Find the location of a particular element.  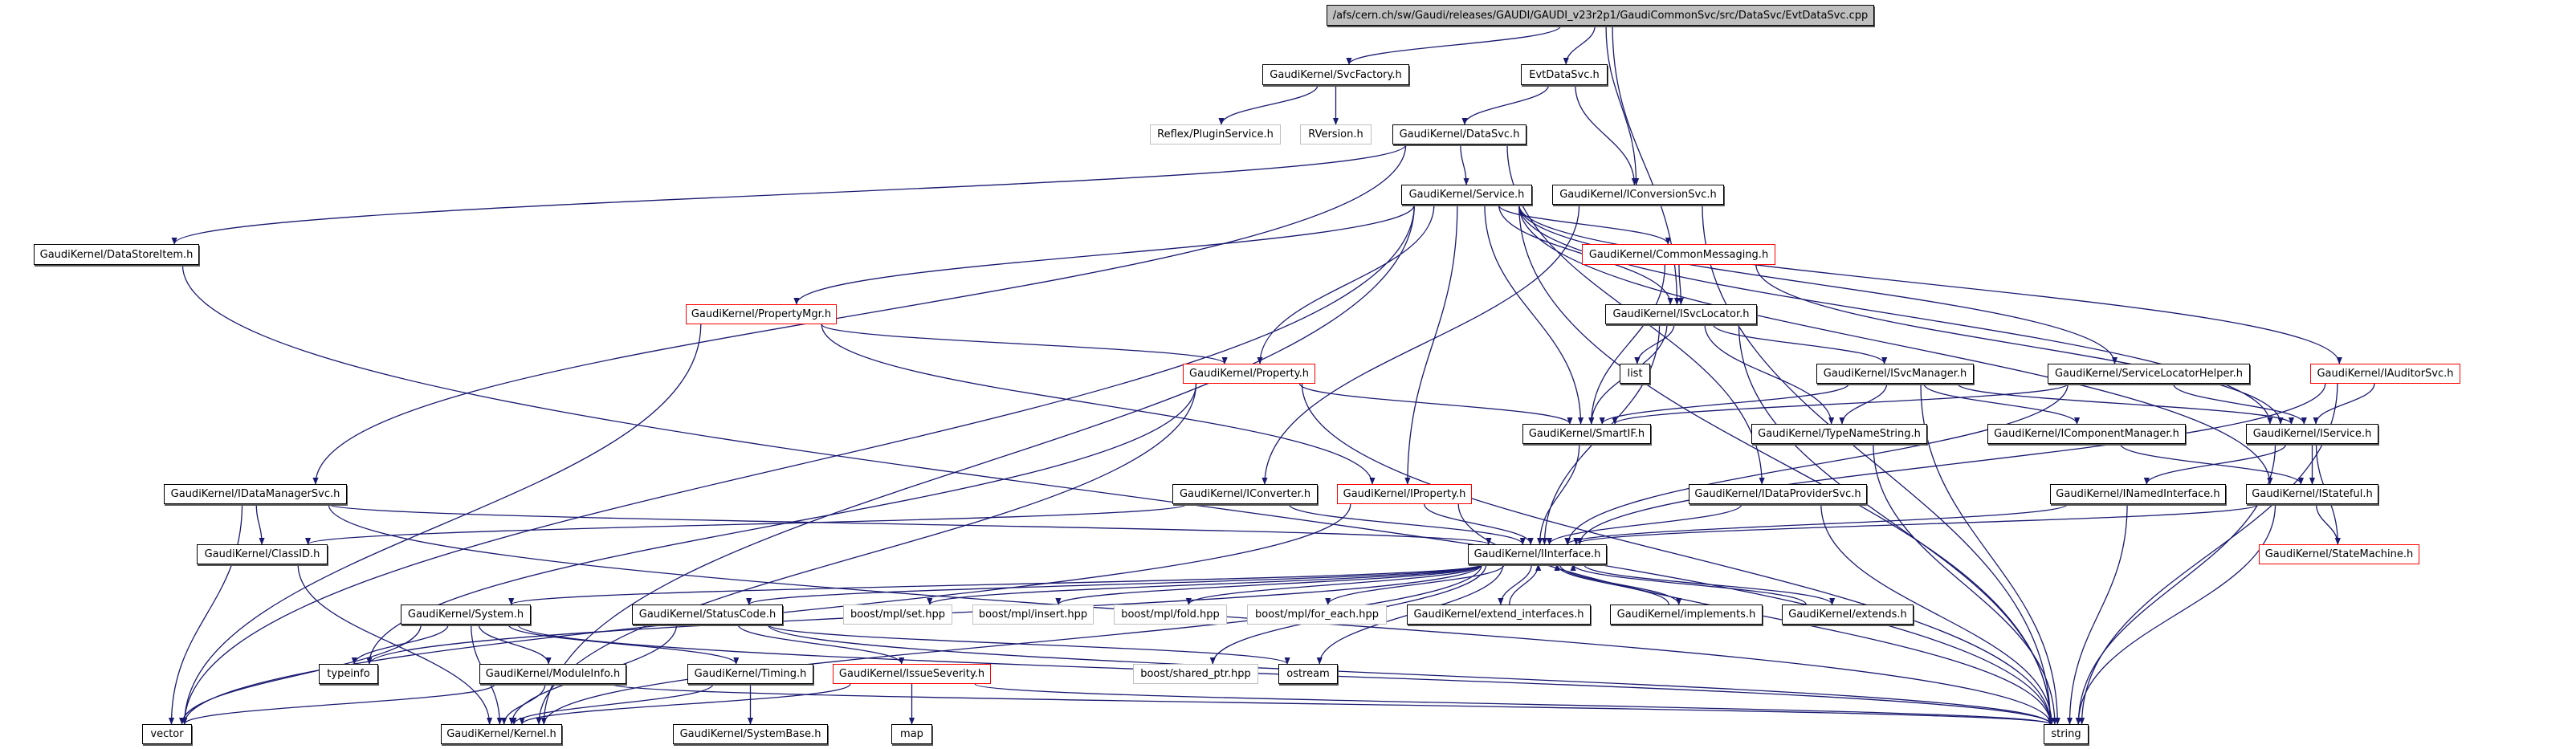

node-label: GaudiKernel/Service.h is located at coordinates (1466, 195).